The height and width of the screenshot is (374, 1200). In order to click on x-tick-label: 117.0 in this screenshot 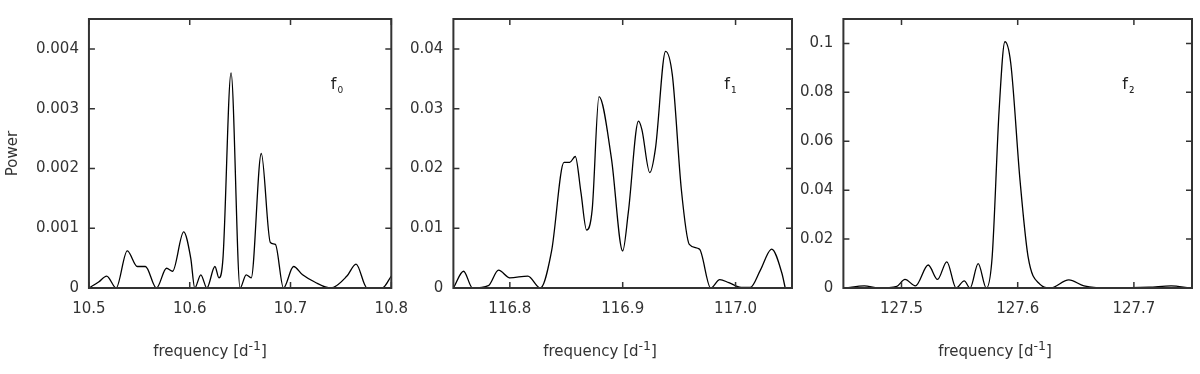, I will do `click(736, 307)`.